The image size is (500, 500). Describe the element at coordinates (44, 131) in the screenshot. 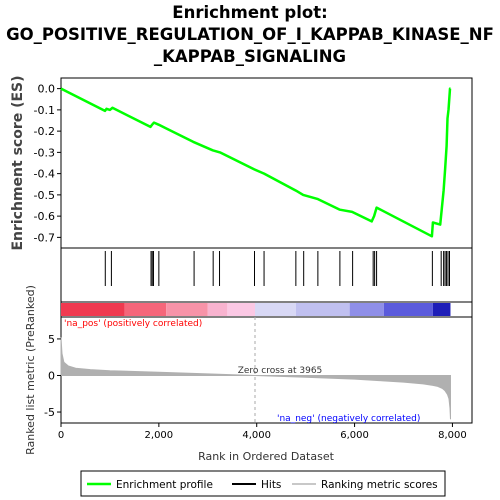

I see `es-y-tick-label: -0.2` at that location.